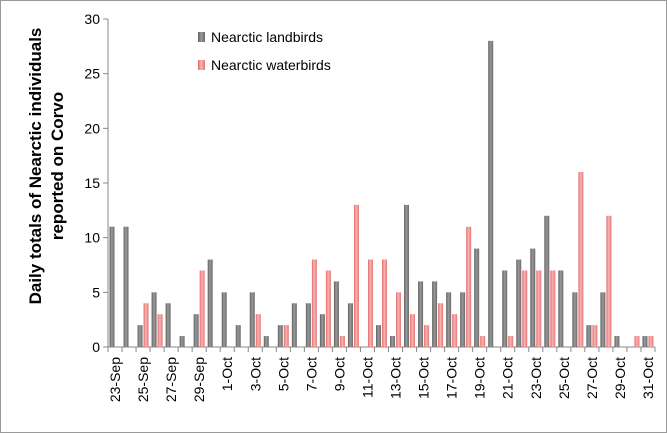 The width and height of the screenshot is (667, 433). What do you see at coordinates (92, 19) in the screenshot?
I see `y-tick-label: 30` at bounding box center [92, 19].